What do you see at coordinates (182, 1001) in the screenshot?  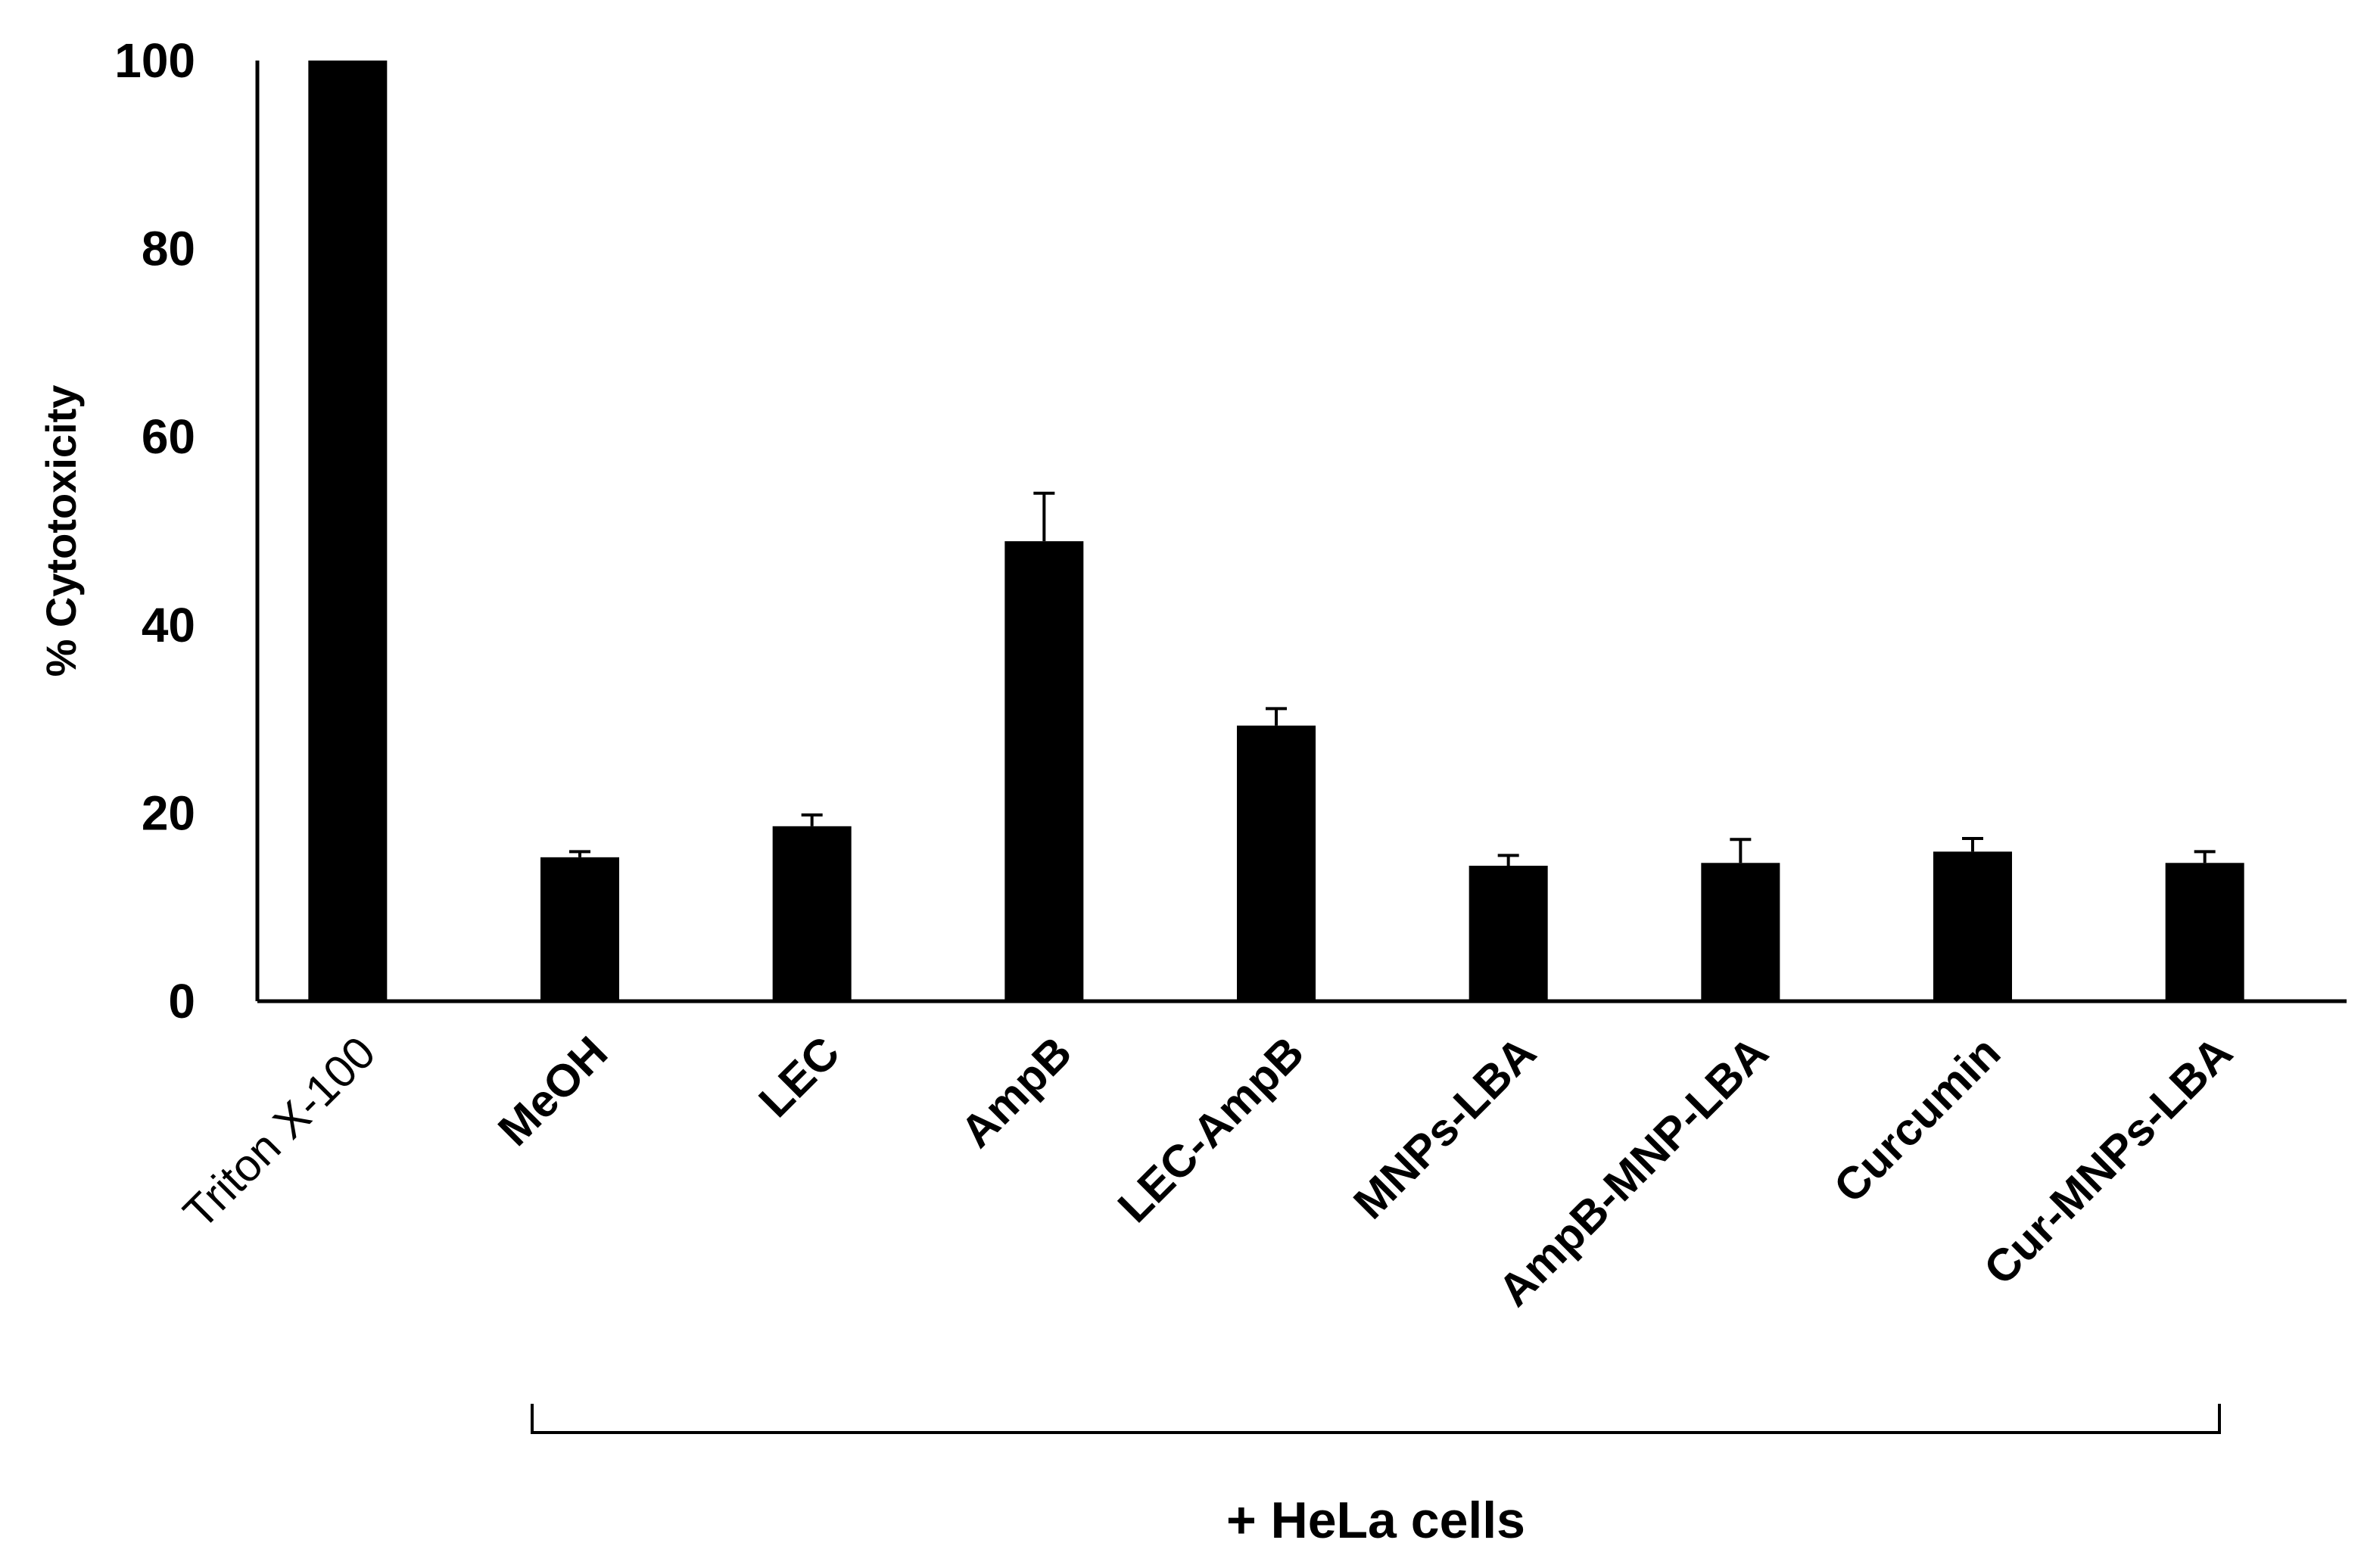 I see `y-tick-label: 0` at bounding box center [182, 1001].